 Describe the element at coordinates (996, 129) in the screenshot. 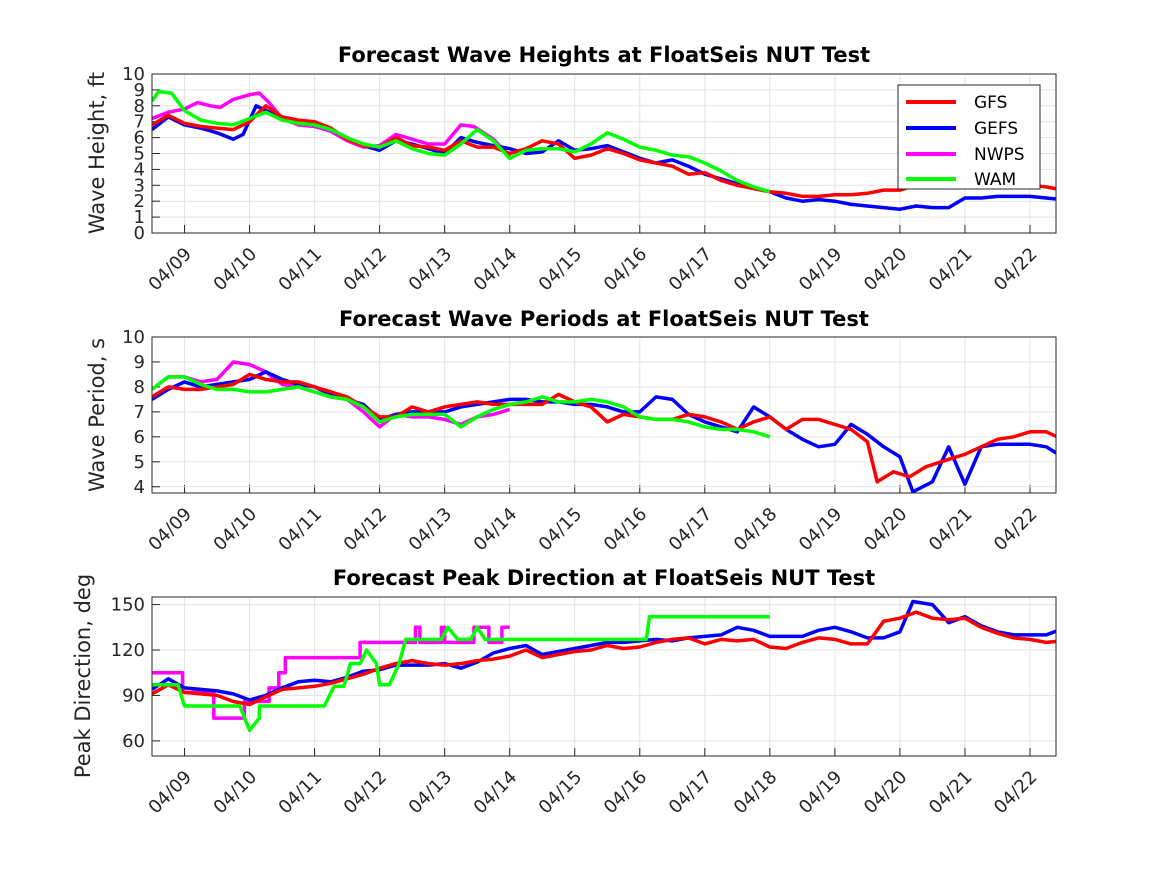

I see `legend-label-gefs: GEFS` at that location.